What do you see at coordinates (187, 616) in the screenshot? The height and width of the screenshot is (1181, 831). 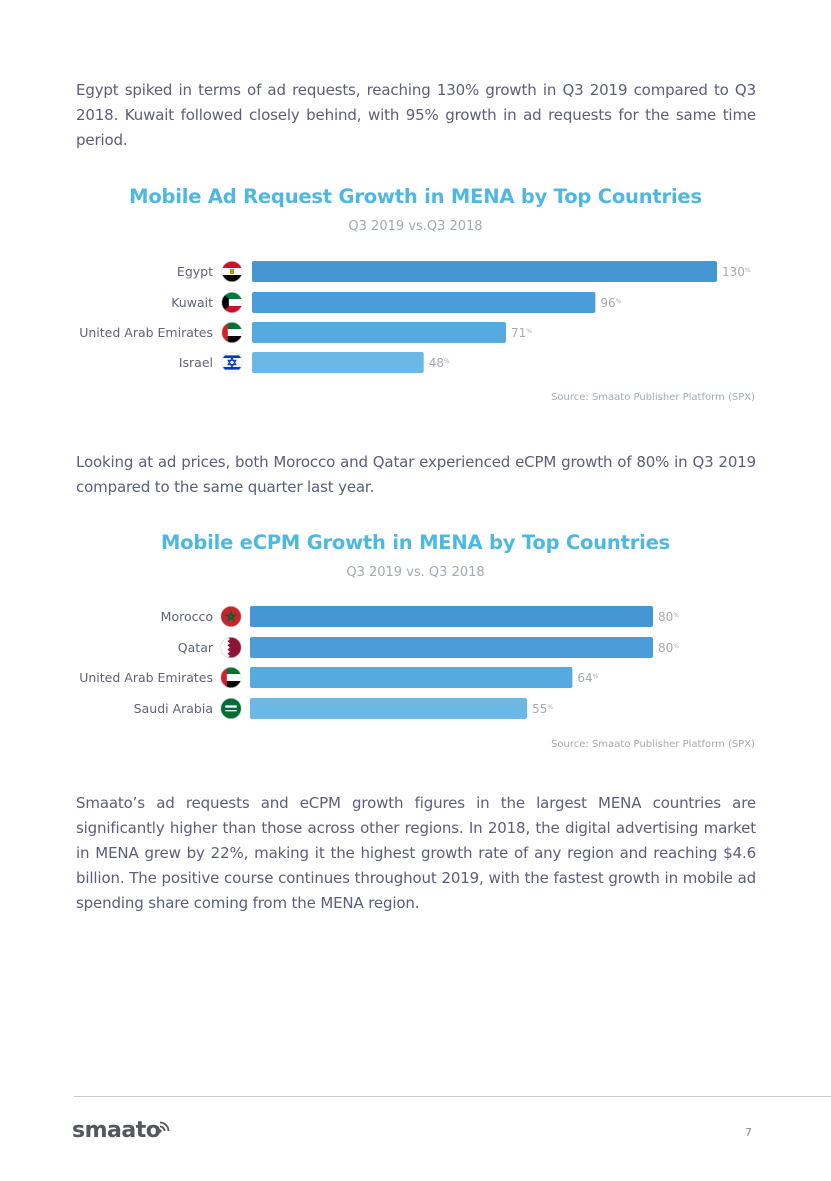 I see `category-label: Morocco` at bounding box center [187, 616].